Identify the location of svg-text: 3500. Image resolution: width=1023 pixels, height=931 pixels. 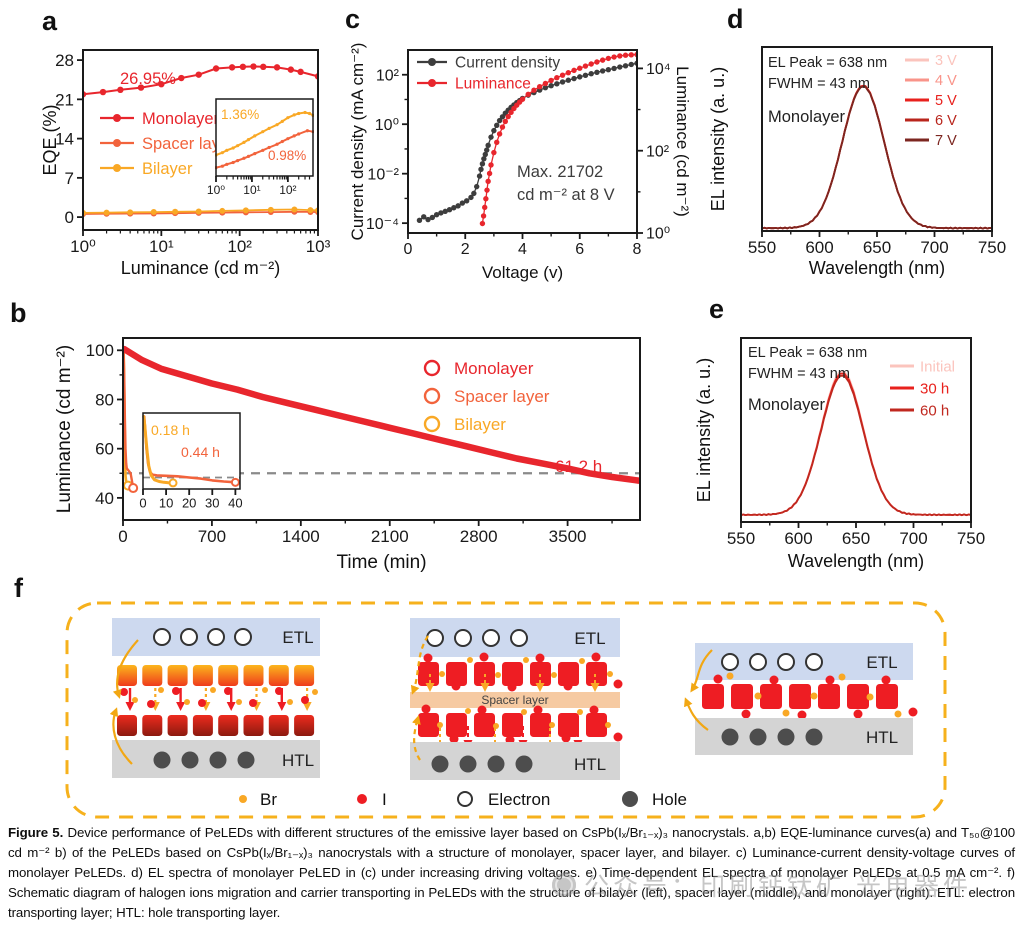
(568, 536).